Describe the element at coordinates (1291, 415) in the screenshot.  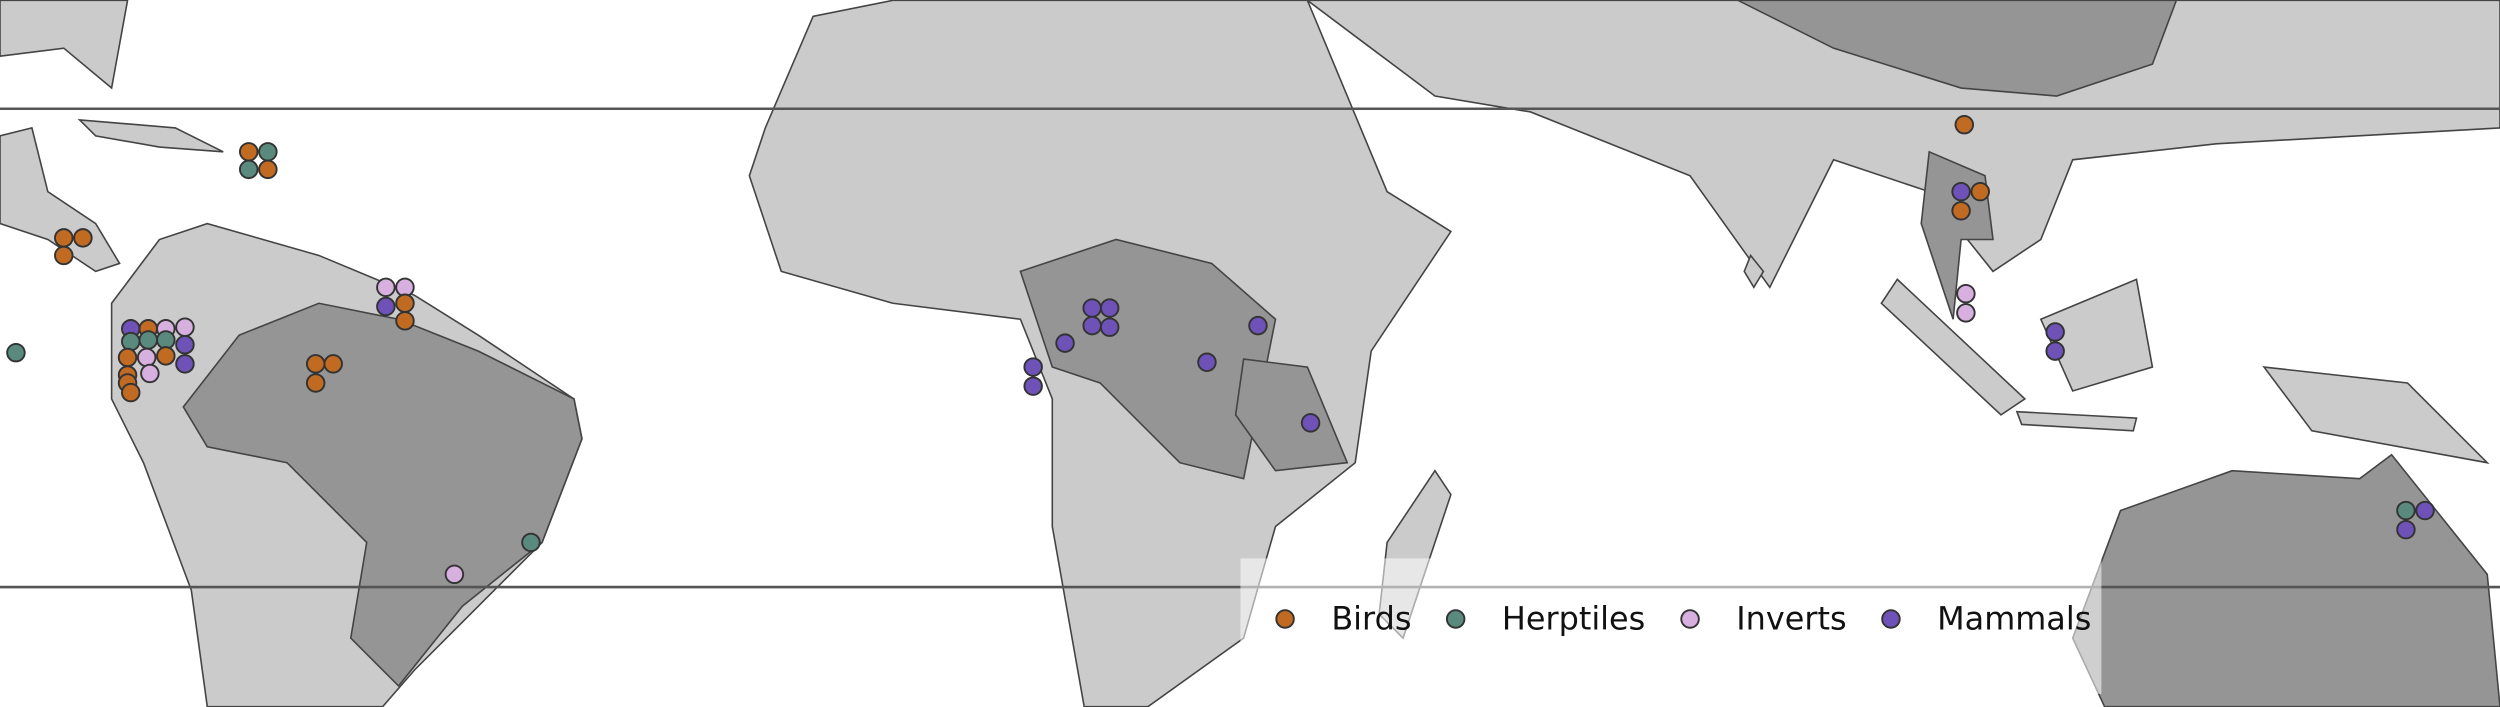
I see `tanzania` at that location.